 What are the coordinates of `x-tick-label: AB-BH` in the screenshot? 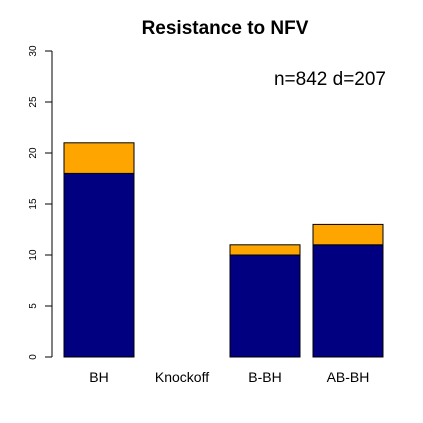 It's located at (348, 377).